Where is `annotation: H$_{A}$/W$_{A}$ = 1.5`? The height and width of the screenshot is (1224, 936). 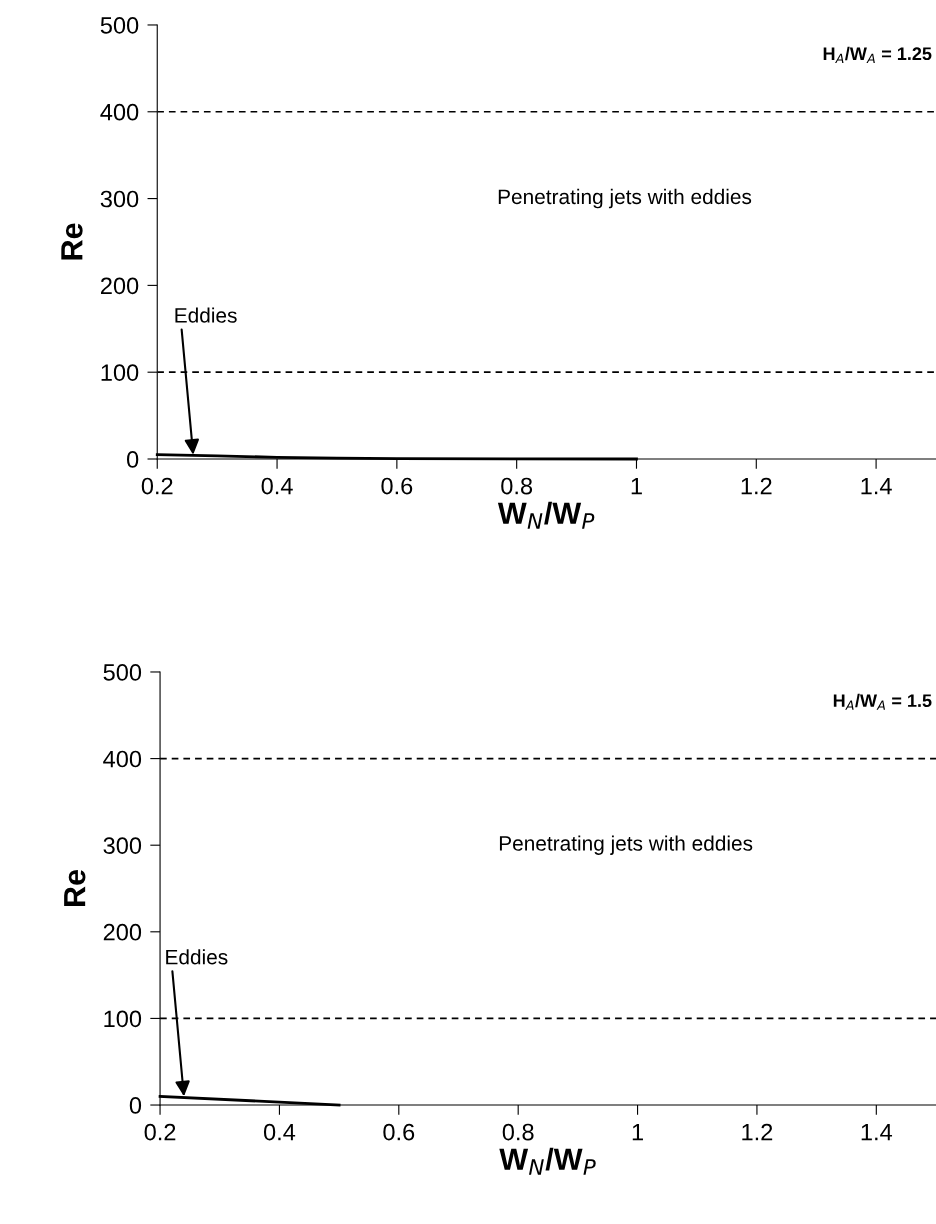 annotation: H$_{A}$/W$_{A}$ = 1.5 is located at coordinates (882, 701).